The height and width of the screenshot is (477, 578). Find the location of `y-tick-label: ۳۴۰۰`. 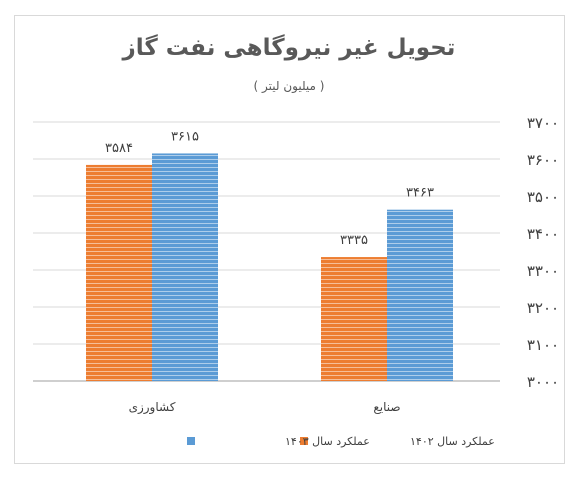

y-tick-label: ۳۴۰۰ is located at coordinates (543, 234).